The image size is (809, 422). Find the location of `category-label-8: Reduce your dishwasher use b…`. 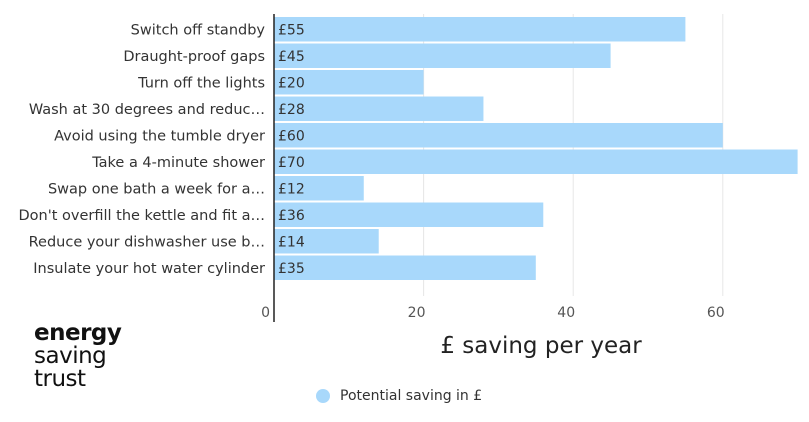

category-label-8: Reduce your dishwasher use b… is located at coordinates (147, 242).